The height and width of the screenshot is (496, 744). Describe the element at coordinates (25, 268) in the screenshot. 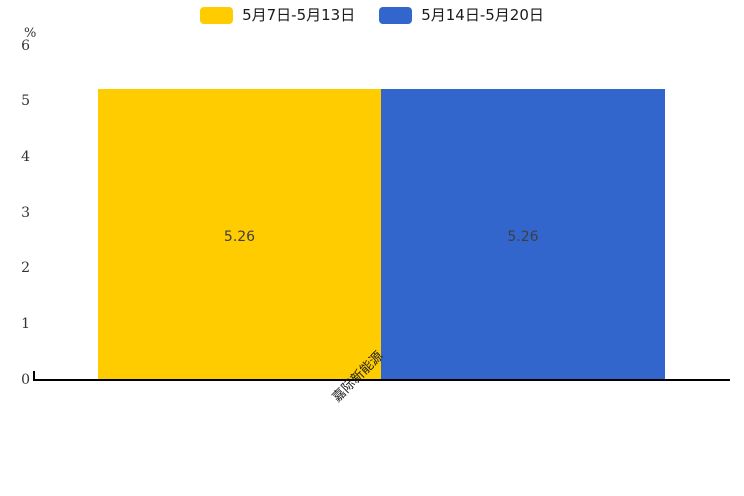

I see `y-axis-tick-2: 2` at that location.